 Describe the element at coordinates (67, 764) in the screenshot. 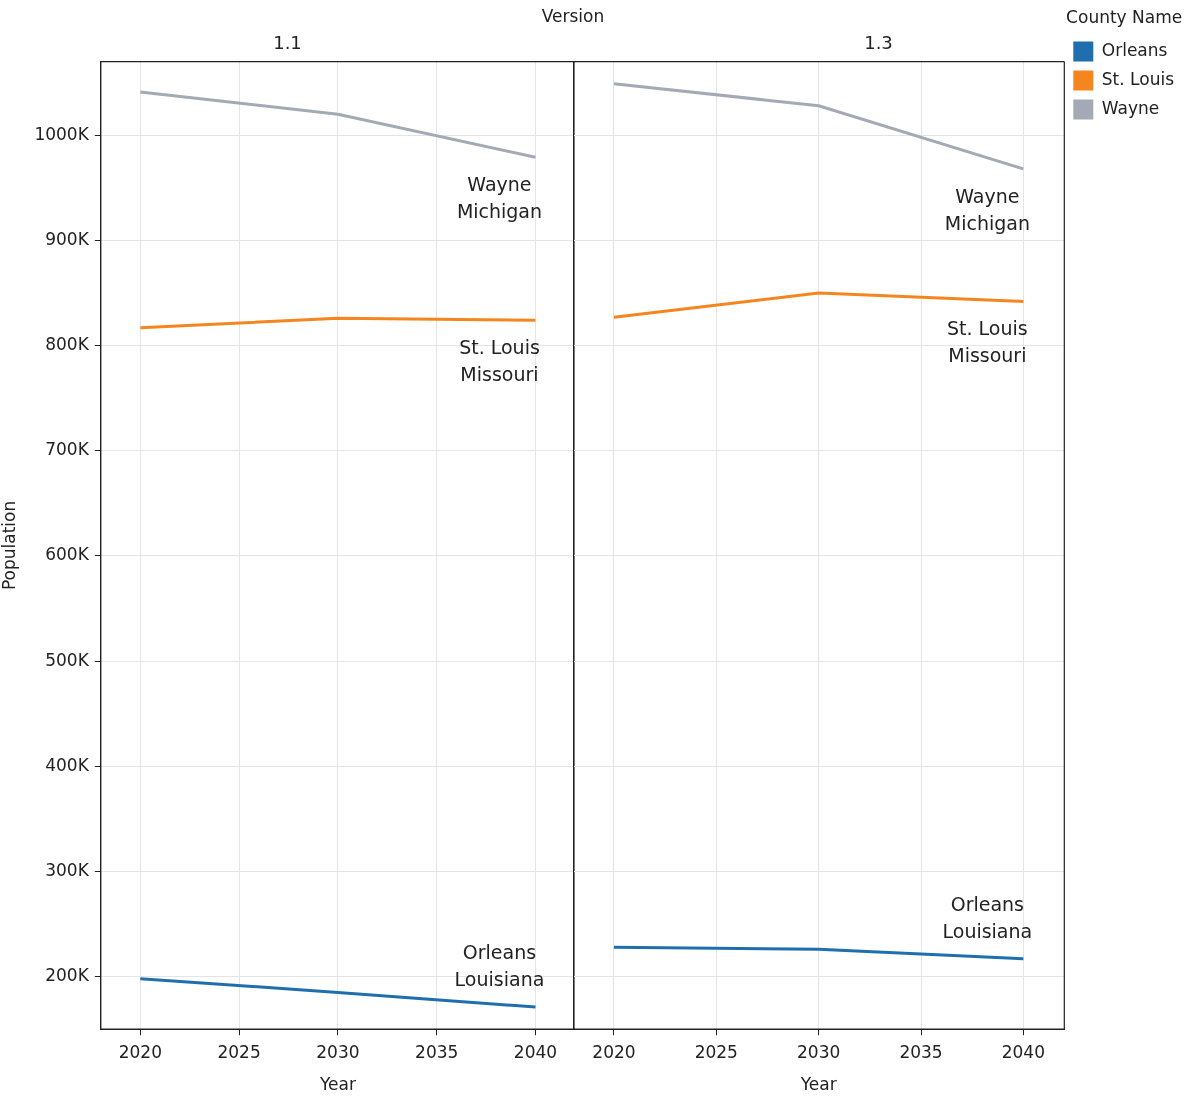

I see `y-tick-label: 400K` at that location.